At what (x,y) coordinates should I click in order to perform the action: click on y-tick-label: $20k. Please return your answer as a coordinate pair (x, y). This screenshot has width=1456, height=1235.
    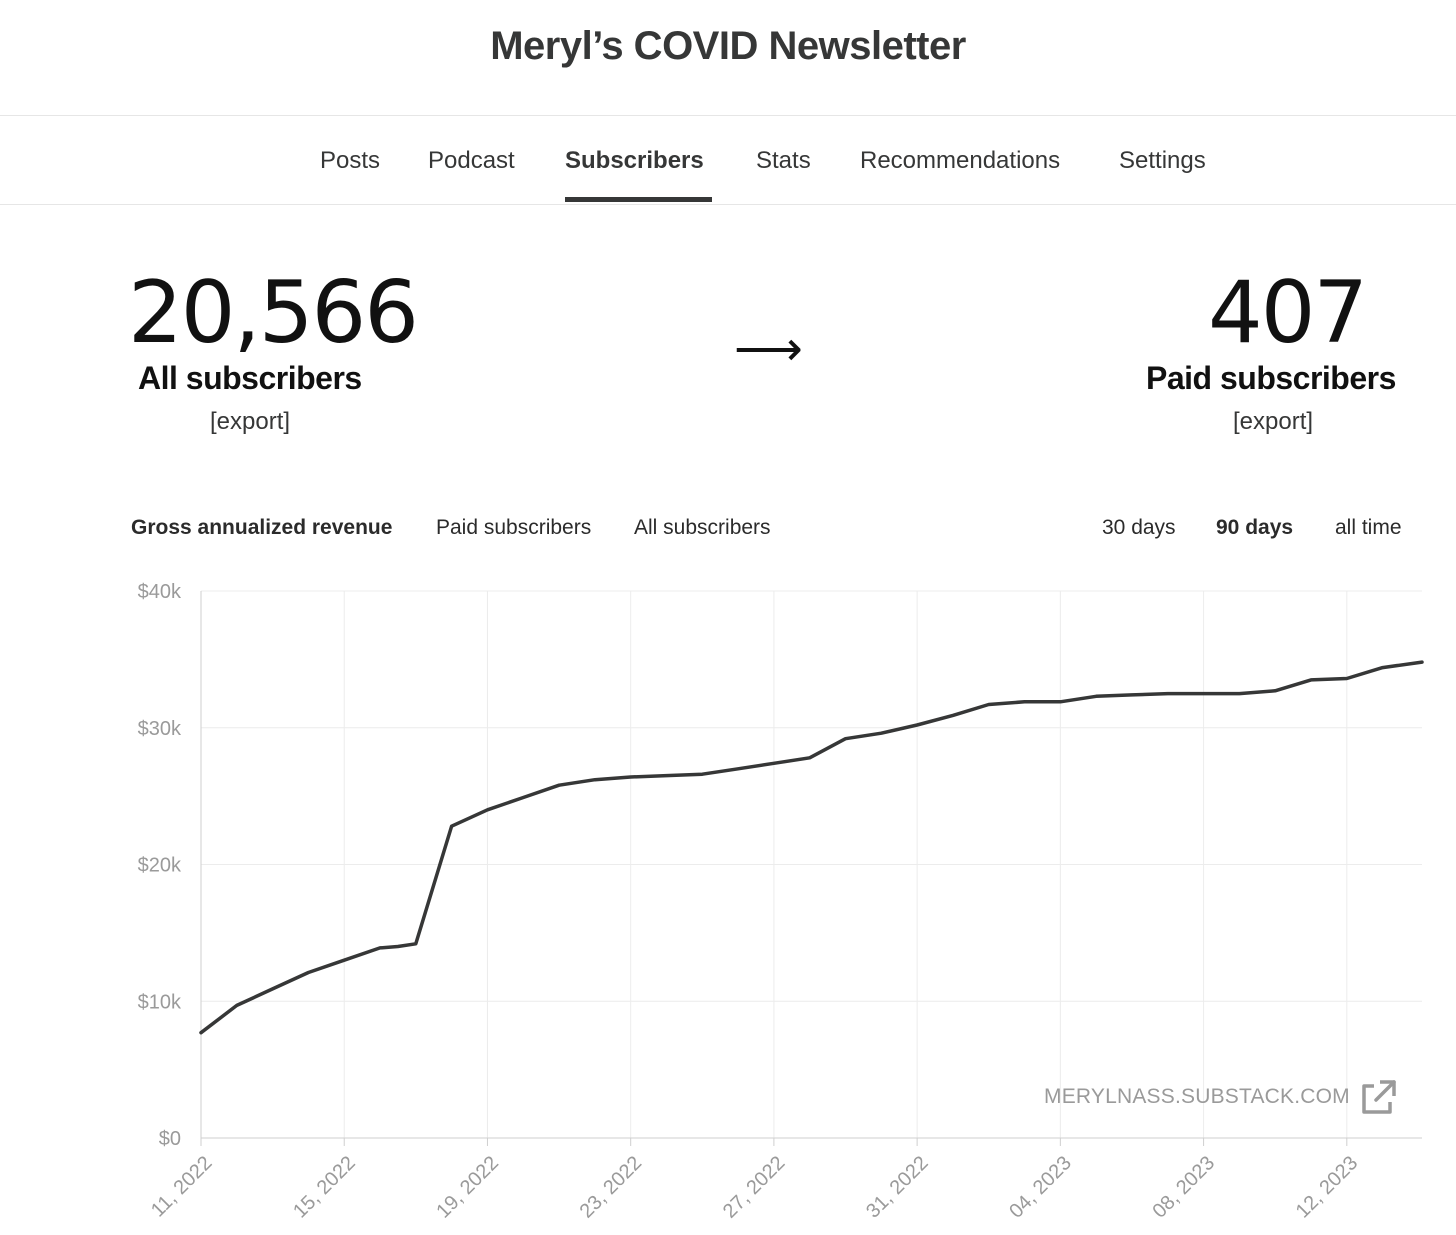
    Looking at the image, I should click on (160, 866).